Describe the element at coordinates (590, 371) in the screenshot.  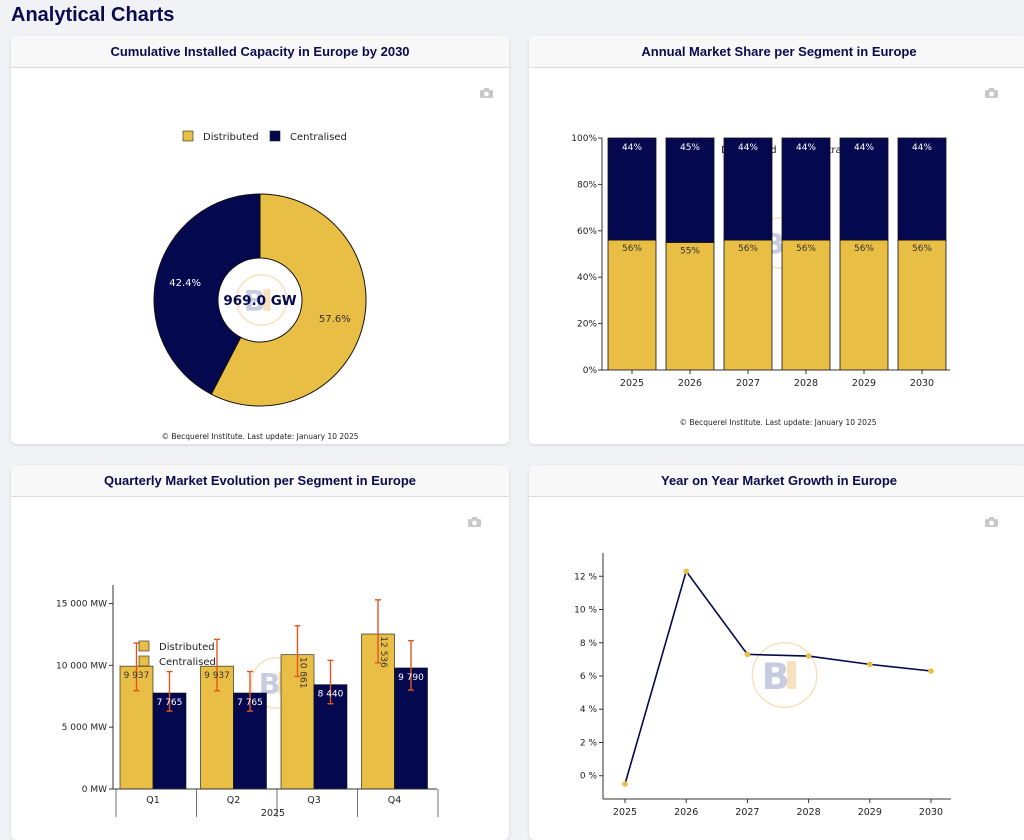
I see `y-tick-label: 0%` at that location.